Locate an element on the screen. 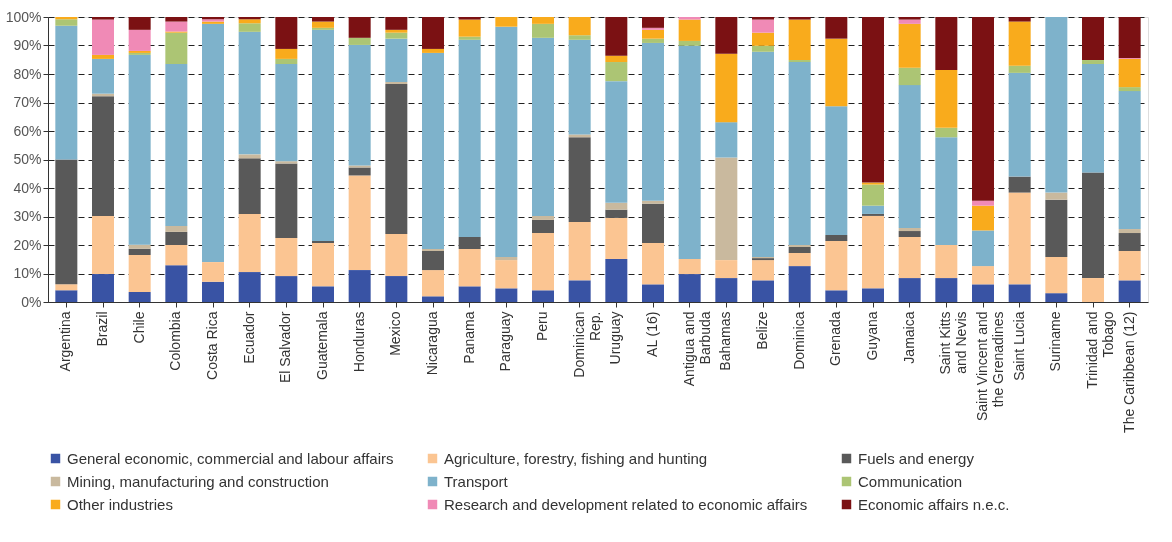  x-tick-label: The Caribbean (12) is located at coordinates (1128, 372).